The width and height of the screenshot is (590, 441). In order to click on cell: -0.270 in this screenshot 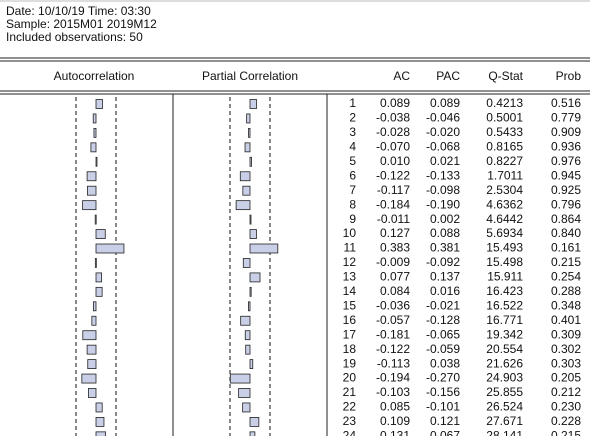, I will do `click(443, 378)`.